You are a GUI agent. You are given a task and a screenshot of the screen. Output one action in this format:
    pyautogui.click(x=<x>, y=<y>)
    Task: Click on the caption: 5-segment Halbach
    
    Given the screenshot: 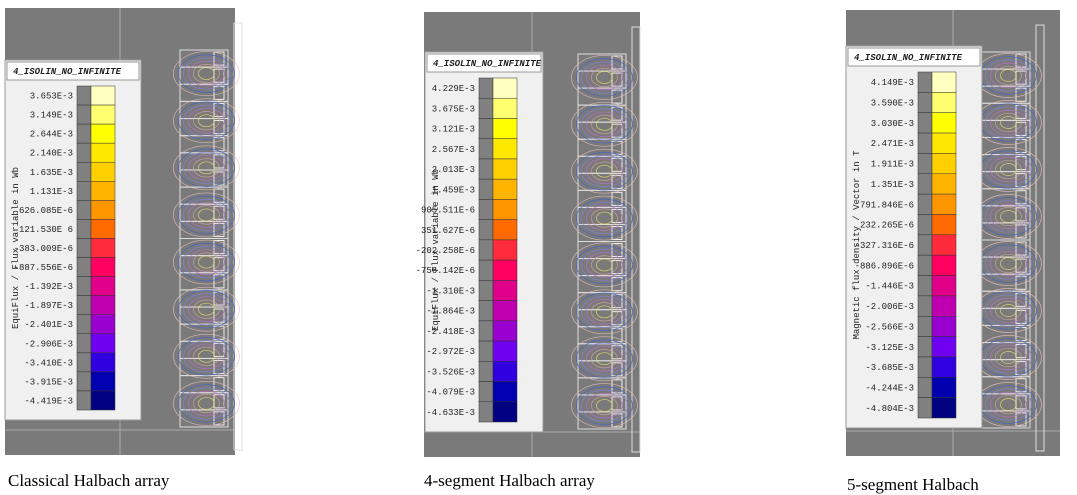 What is the action you would take?
    pyautogui.click(x=913, y=484)
    